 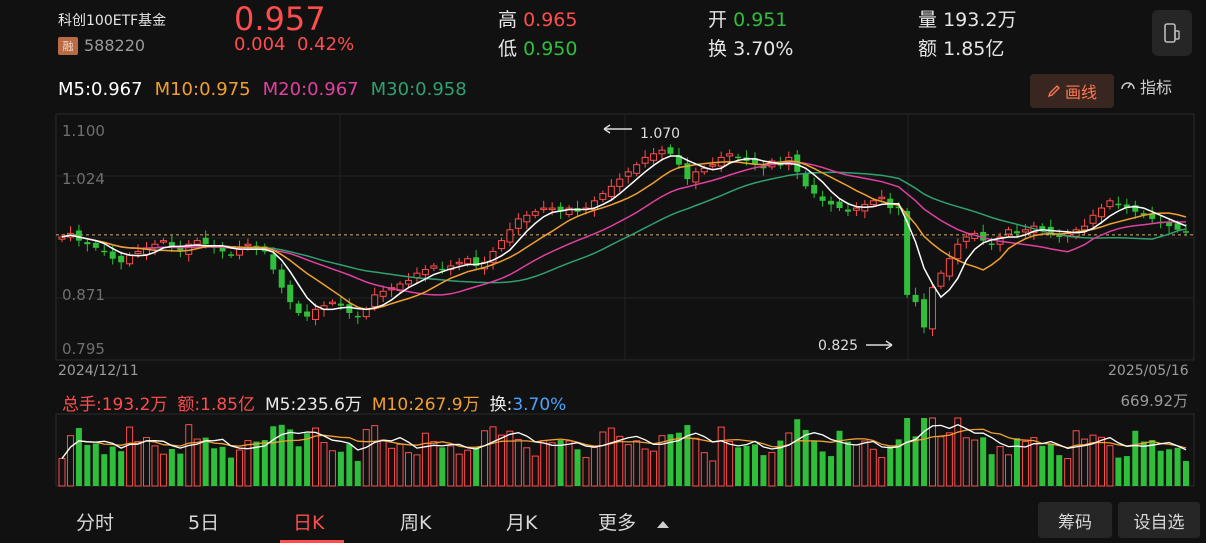 What do you see at coordinates (416, 523) in the screenshot?
I see `tab-weekly-k: 周K` at bounding box center [416, 523].